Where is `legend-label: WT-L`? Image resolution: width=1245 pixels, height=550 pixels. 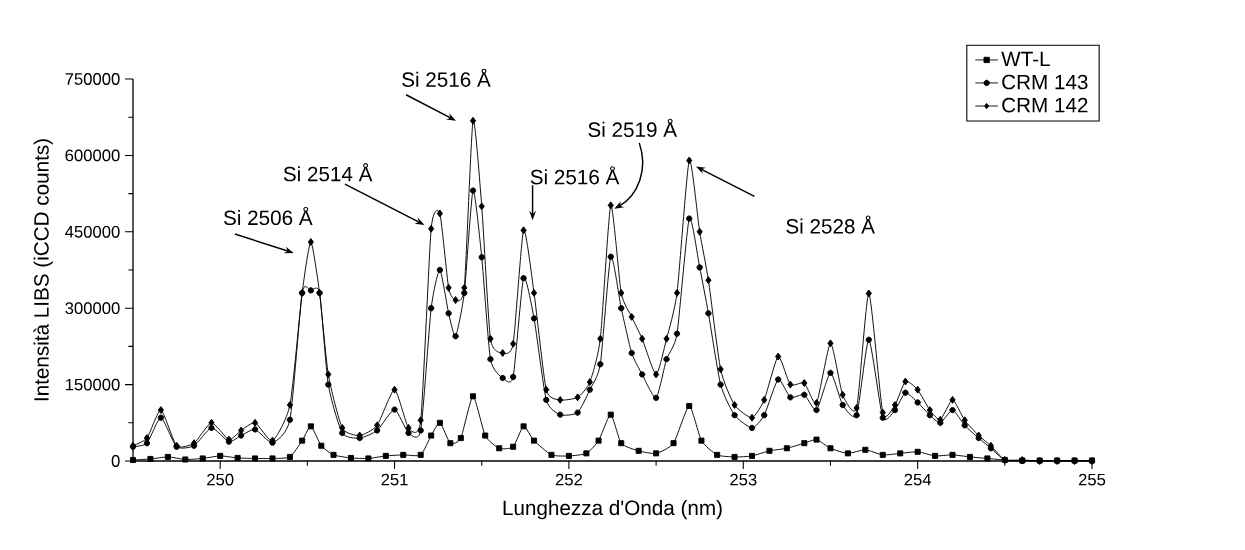 legend-label: WT-L is located at coordinates (1025, 59).